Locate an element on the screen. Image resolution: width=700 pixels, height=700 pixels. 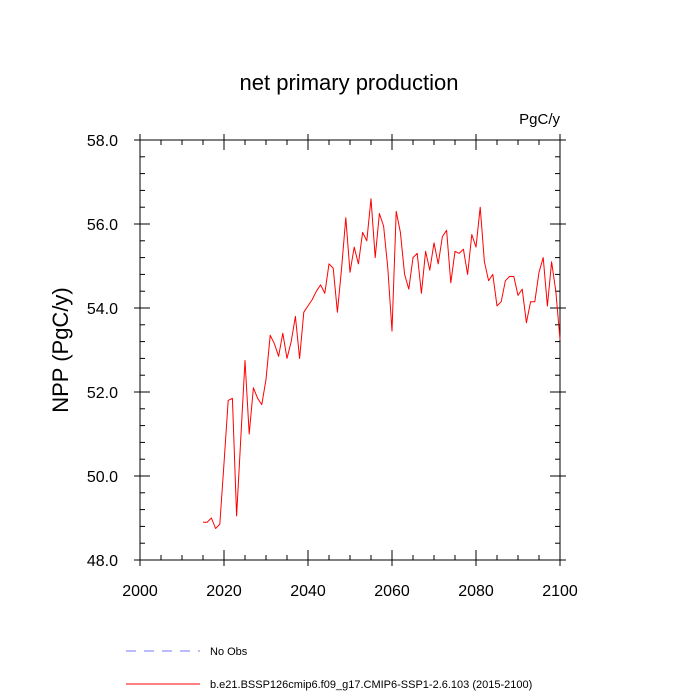
x-tick-label: 2040 is located at coordinates (308, 591).